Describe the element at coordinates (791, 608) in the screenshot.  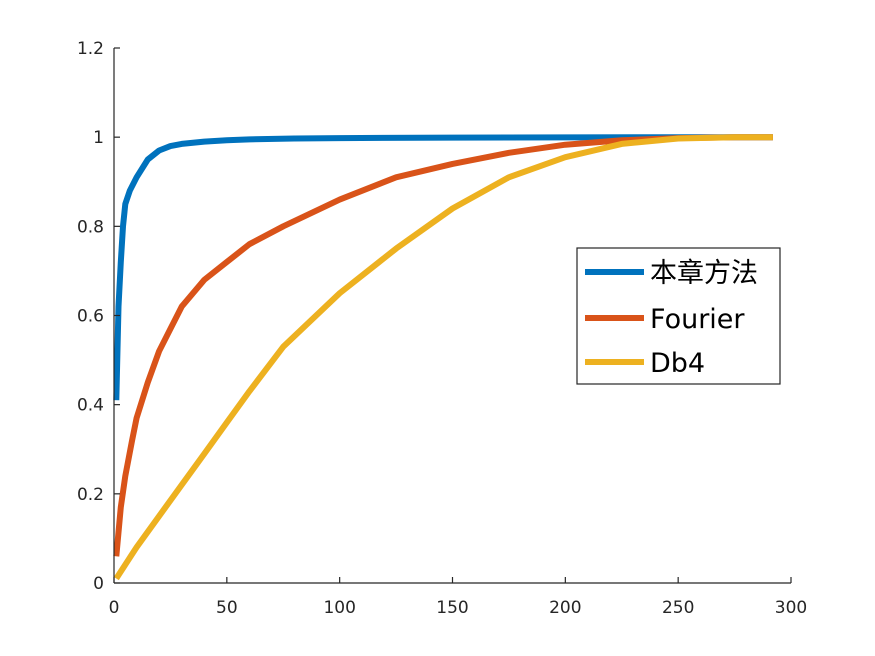
I see `x-tick-label: 300` at that location.